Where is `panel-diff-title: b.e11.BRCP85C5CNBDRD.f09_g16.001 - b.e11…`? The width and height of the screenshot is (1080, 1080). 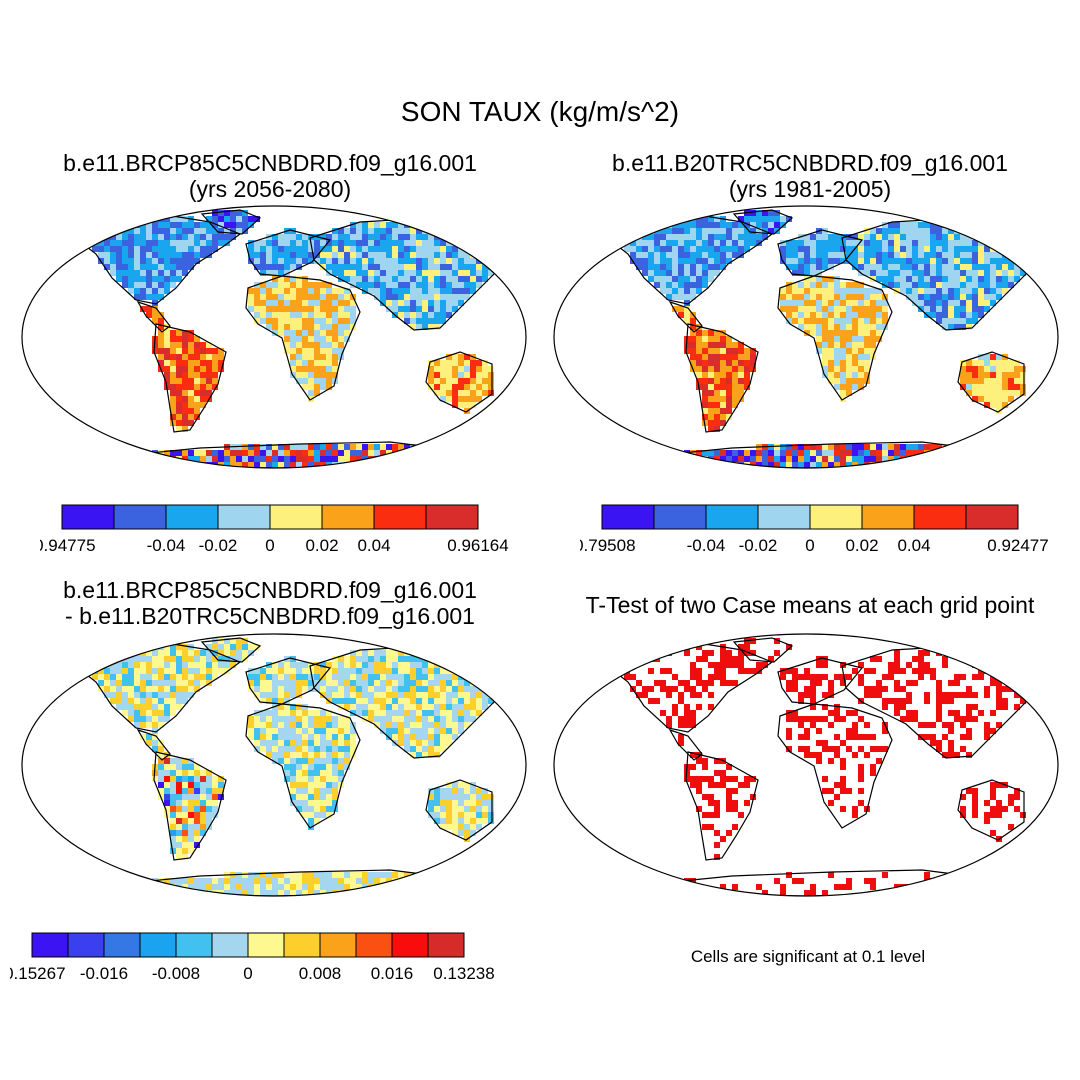
panel-diff-title: b.e11.BRCP85C5CNBDRD.f09_g16.001 - b.e11… is located at coordinates (270, 603).